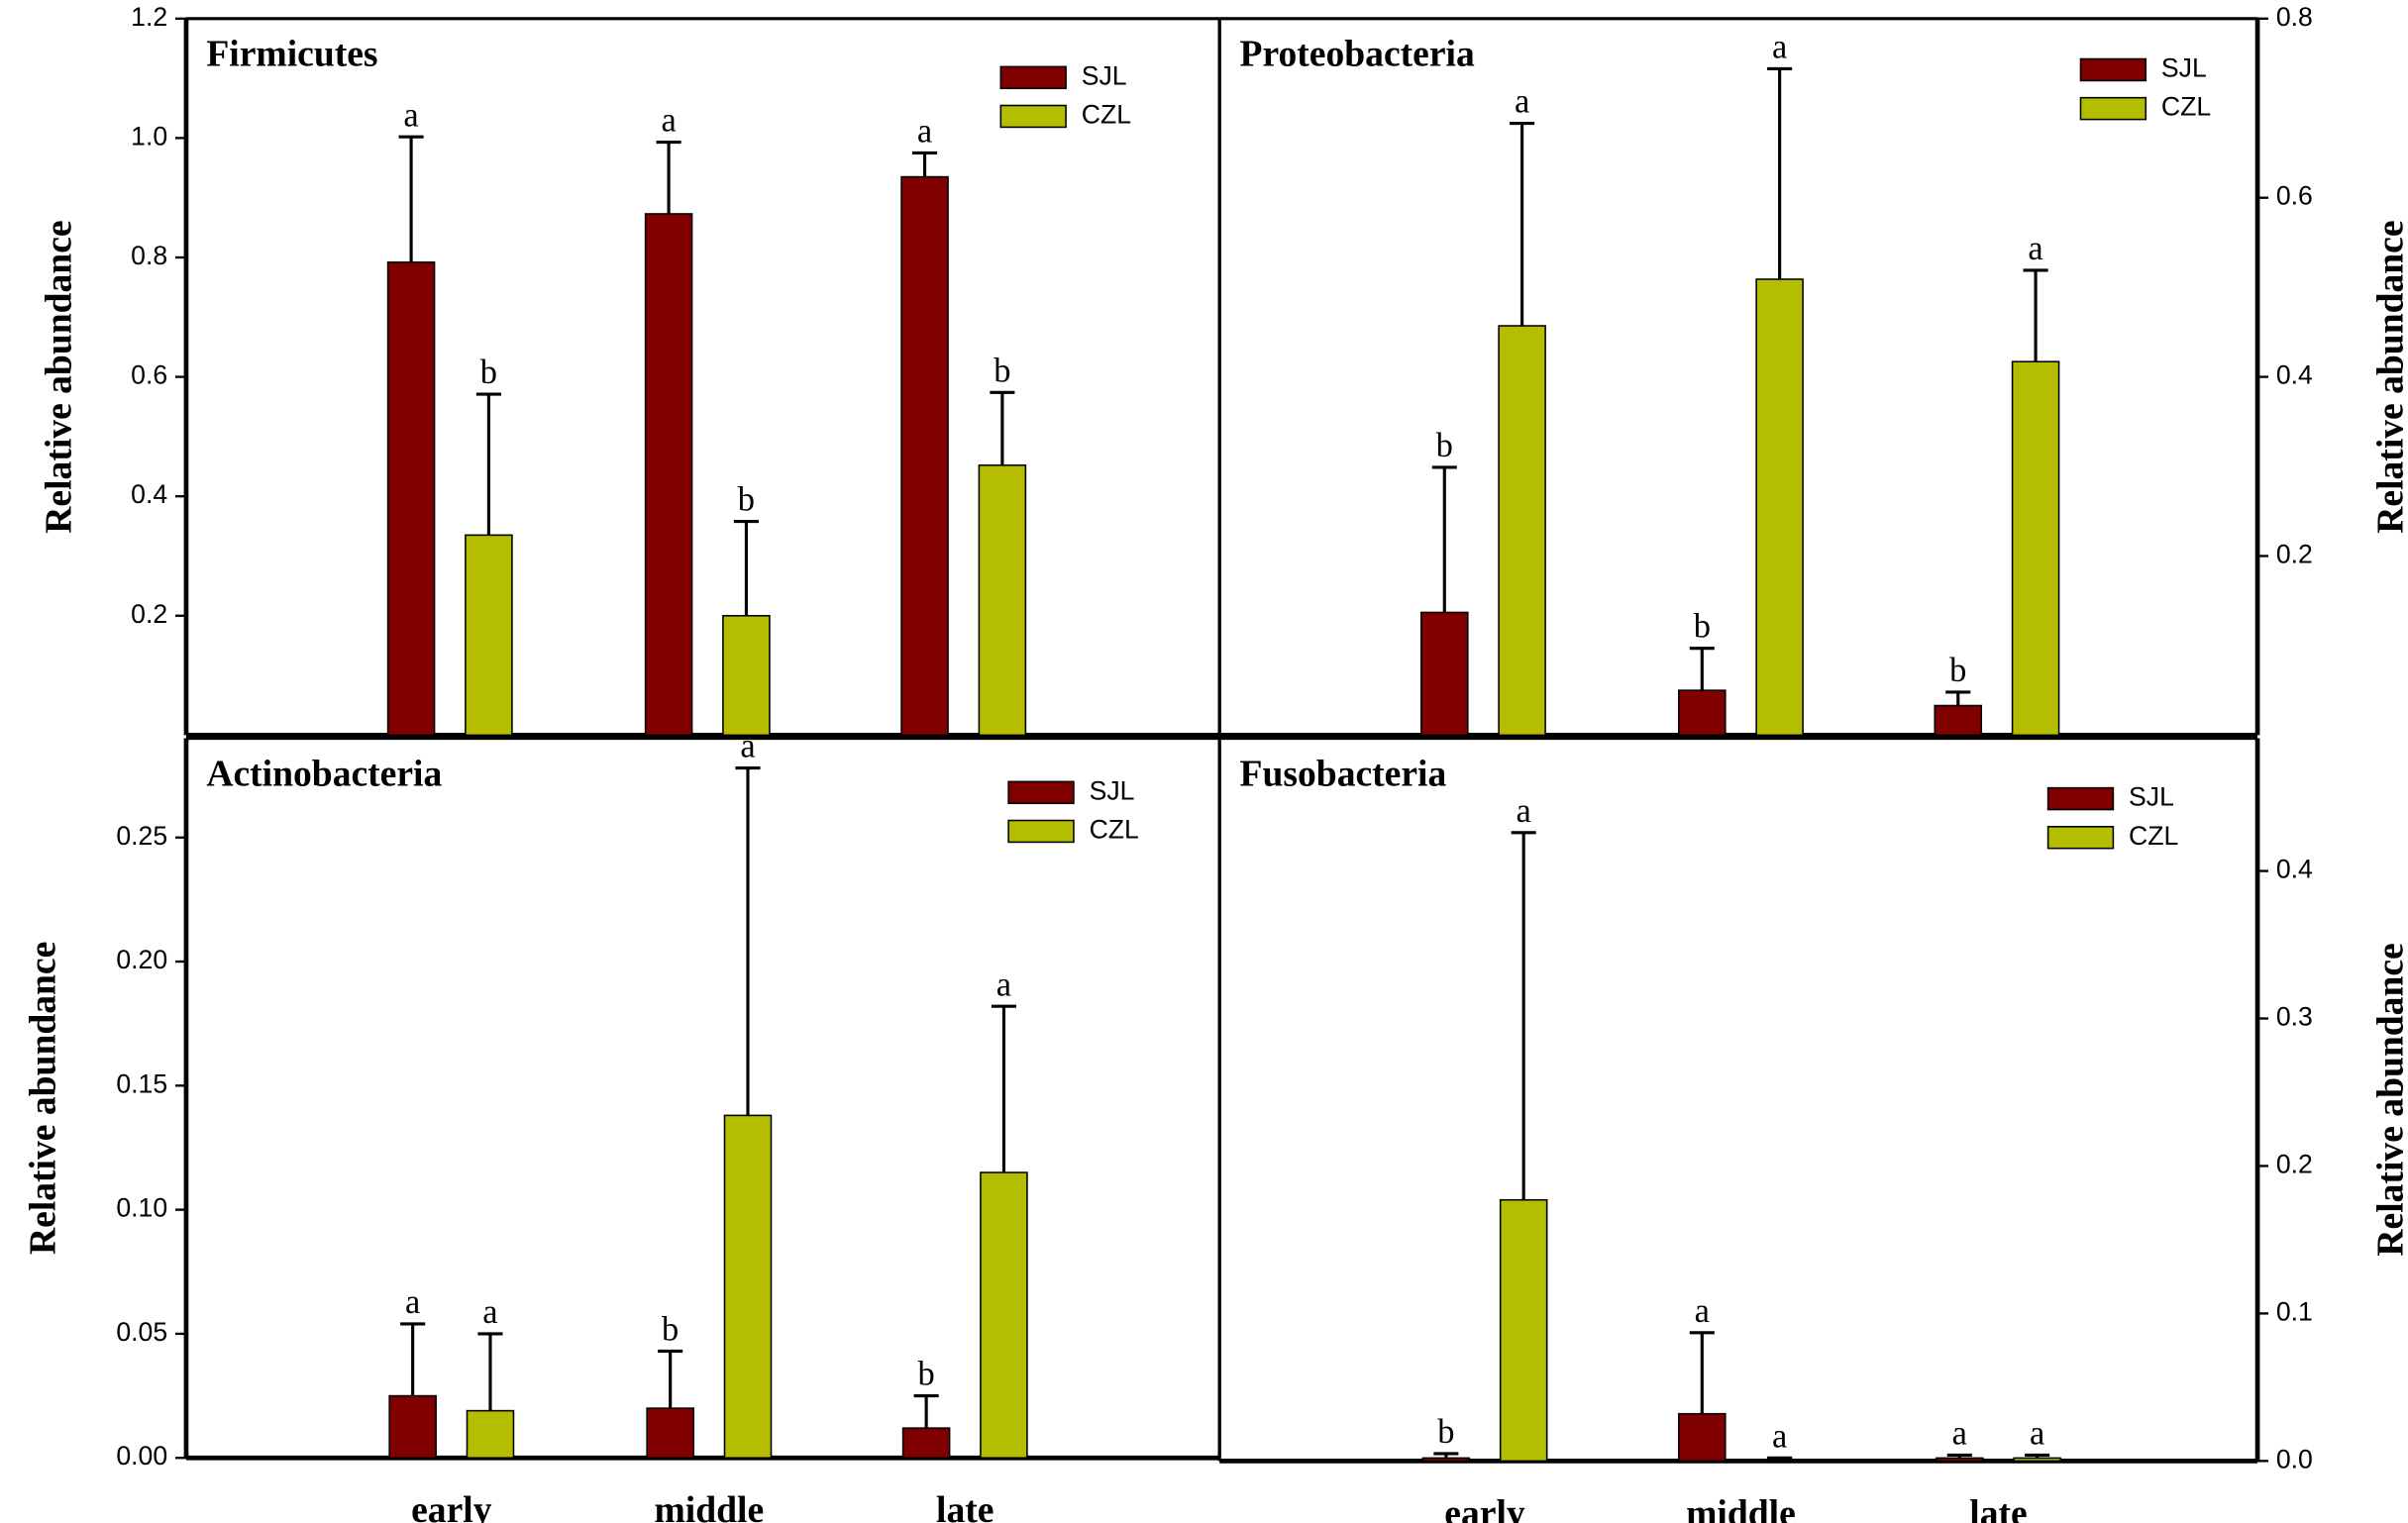 This screenshot has width=2408, height=1523. What do you see at coordinates (2294, 1458) in the screenshot?
I see `y-tick-label: 0.0` at bounding box center [2294, 1458].